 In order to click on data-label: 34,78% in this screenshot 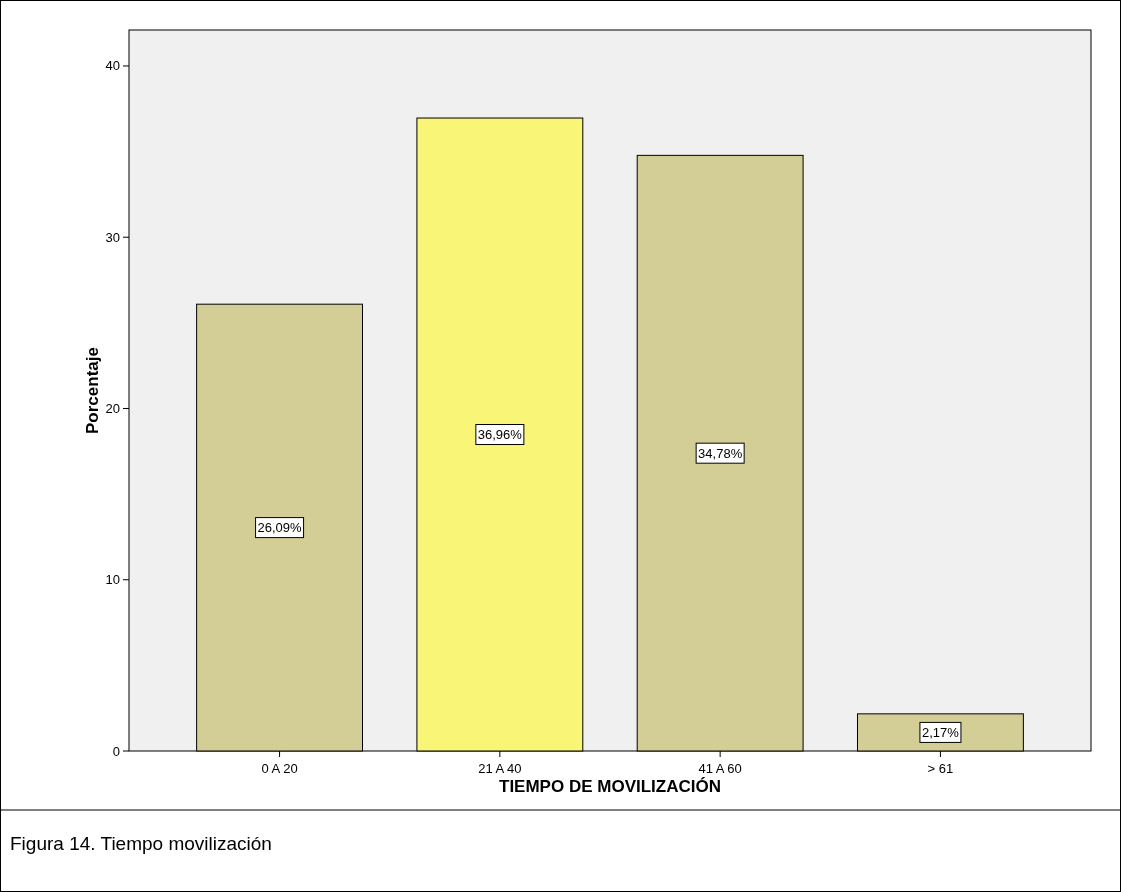, I will do `click(720, 453)`.